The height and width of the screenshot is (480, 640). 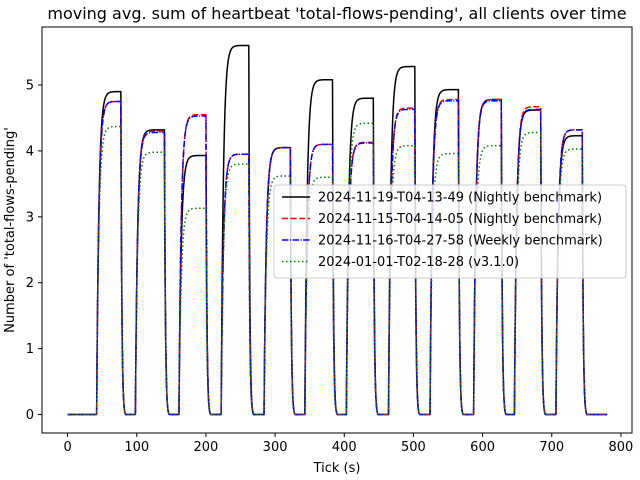 I want to click on y-ticks: 0 1 2 3 4 5, so click(x=34, y=251).